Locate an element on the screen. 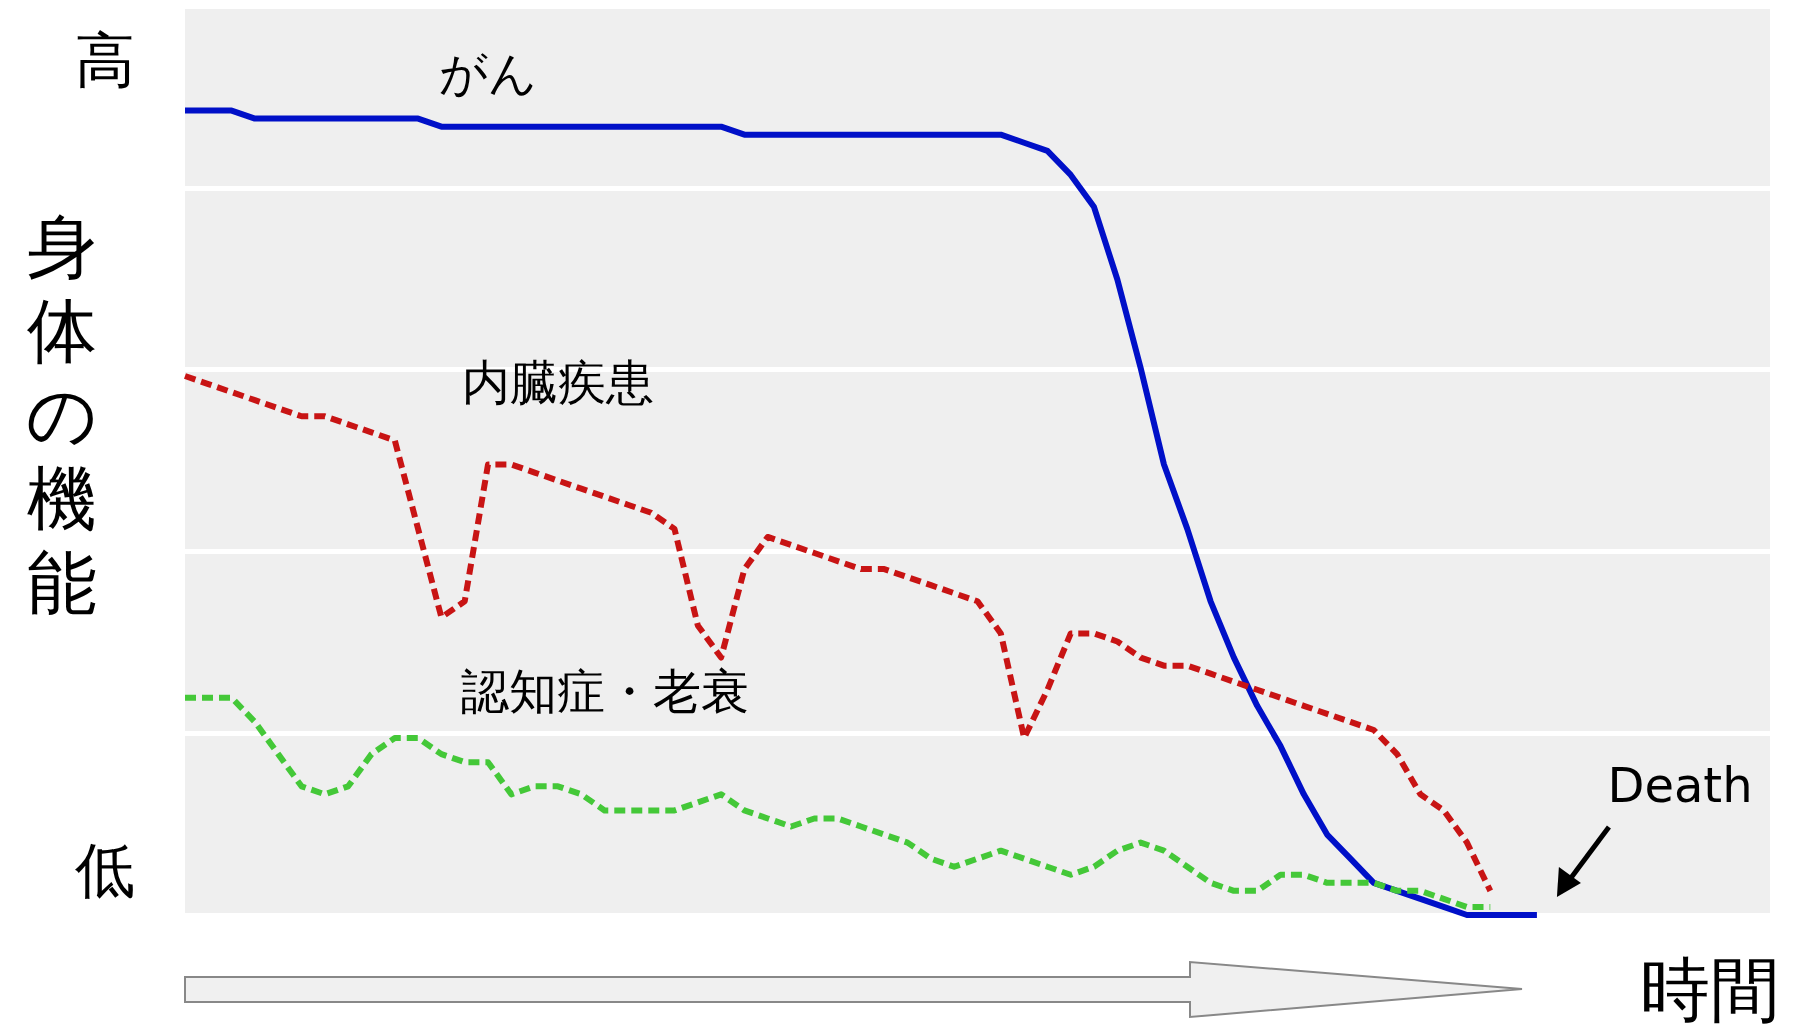 The width and height of the screenshot is (1810, 1028). annotation: Death is located at coordinates (1680, 785).